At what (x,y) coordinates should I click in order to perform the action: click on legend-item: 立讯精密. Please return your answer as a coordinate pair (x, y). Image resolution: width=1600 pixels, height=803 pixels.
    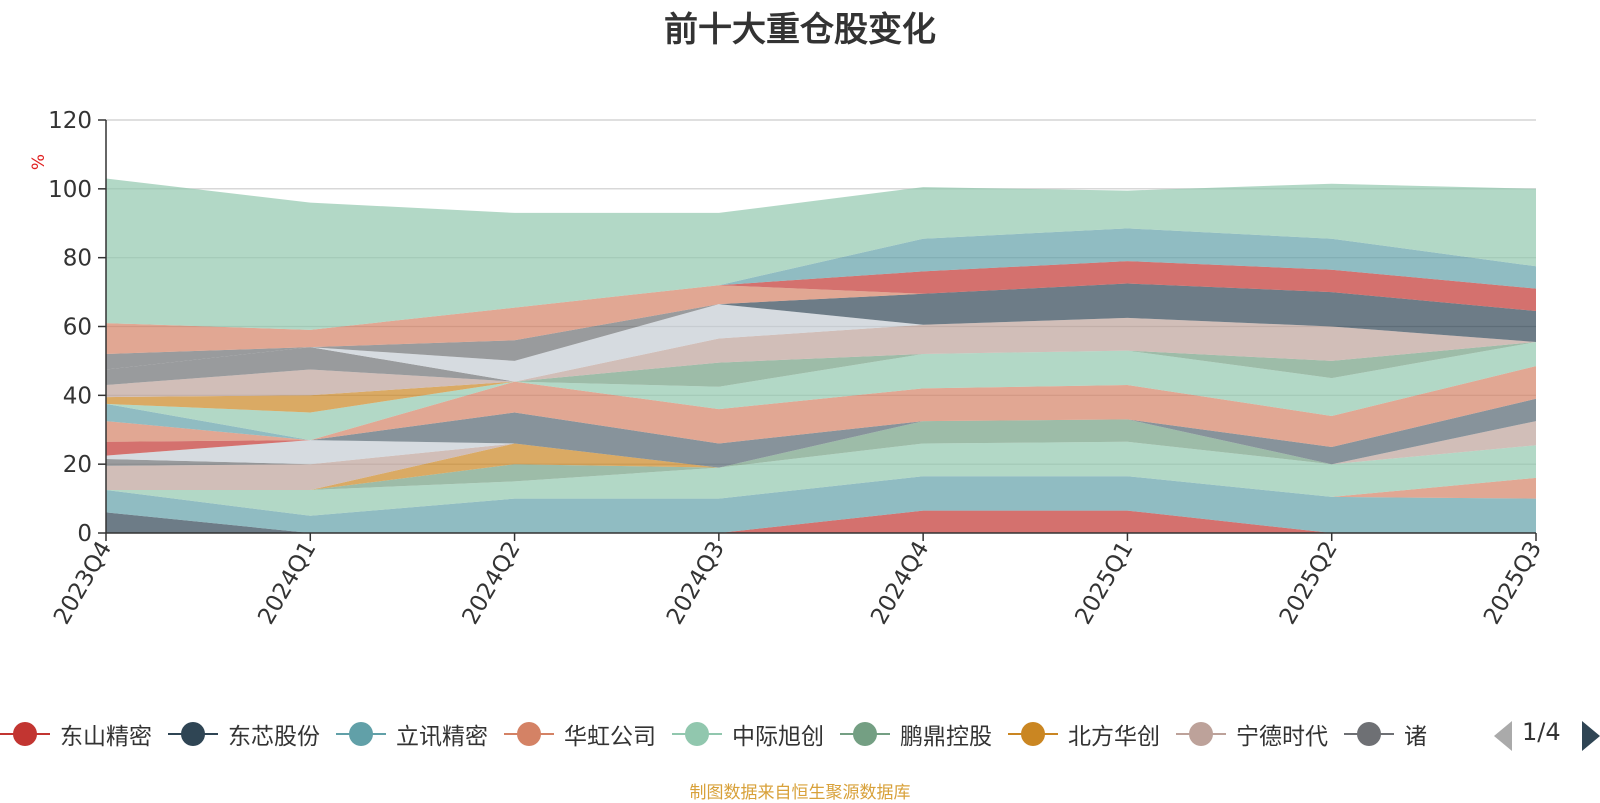
    Looking at the image, I should click on (412, 734).